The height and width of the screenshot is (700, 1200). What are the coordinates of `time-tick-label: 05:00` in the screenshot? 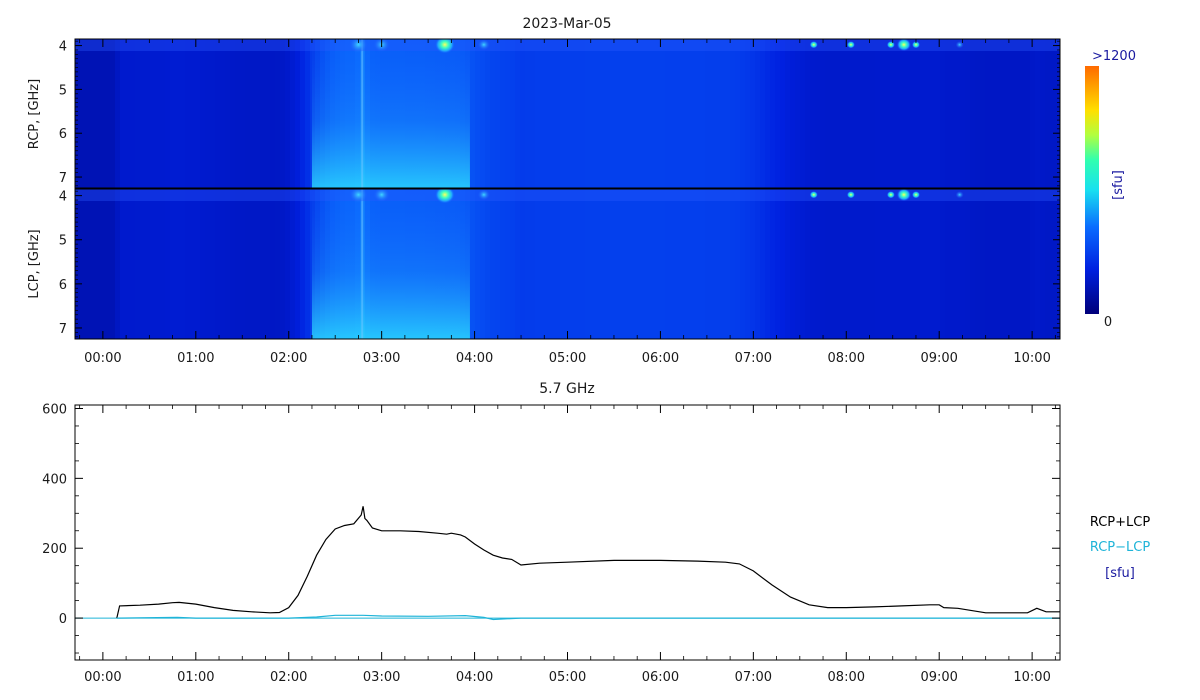 It's located at (567, 358).